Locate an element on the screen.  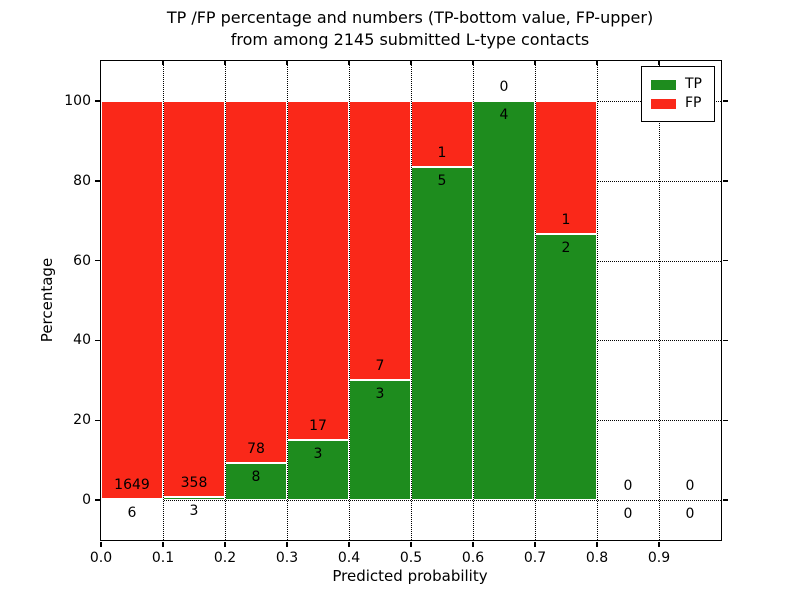
fp-count-label: 358 is located at coordinates (194, 482).